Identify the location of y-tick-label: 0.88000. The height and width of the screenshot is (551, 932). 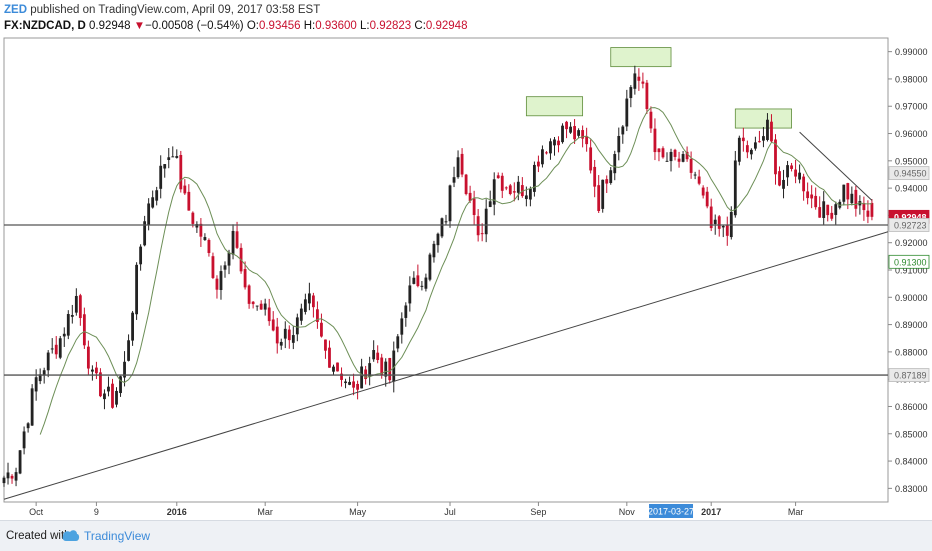
(911, 352).